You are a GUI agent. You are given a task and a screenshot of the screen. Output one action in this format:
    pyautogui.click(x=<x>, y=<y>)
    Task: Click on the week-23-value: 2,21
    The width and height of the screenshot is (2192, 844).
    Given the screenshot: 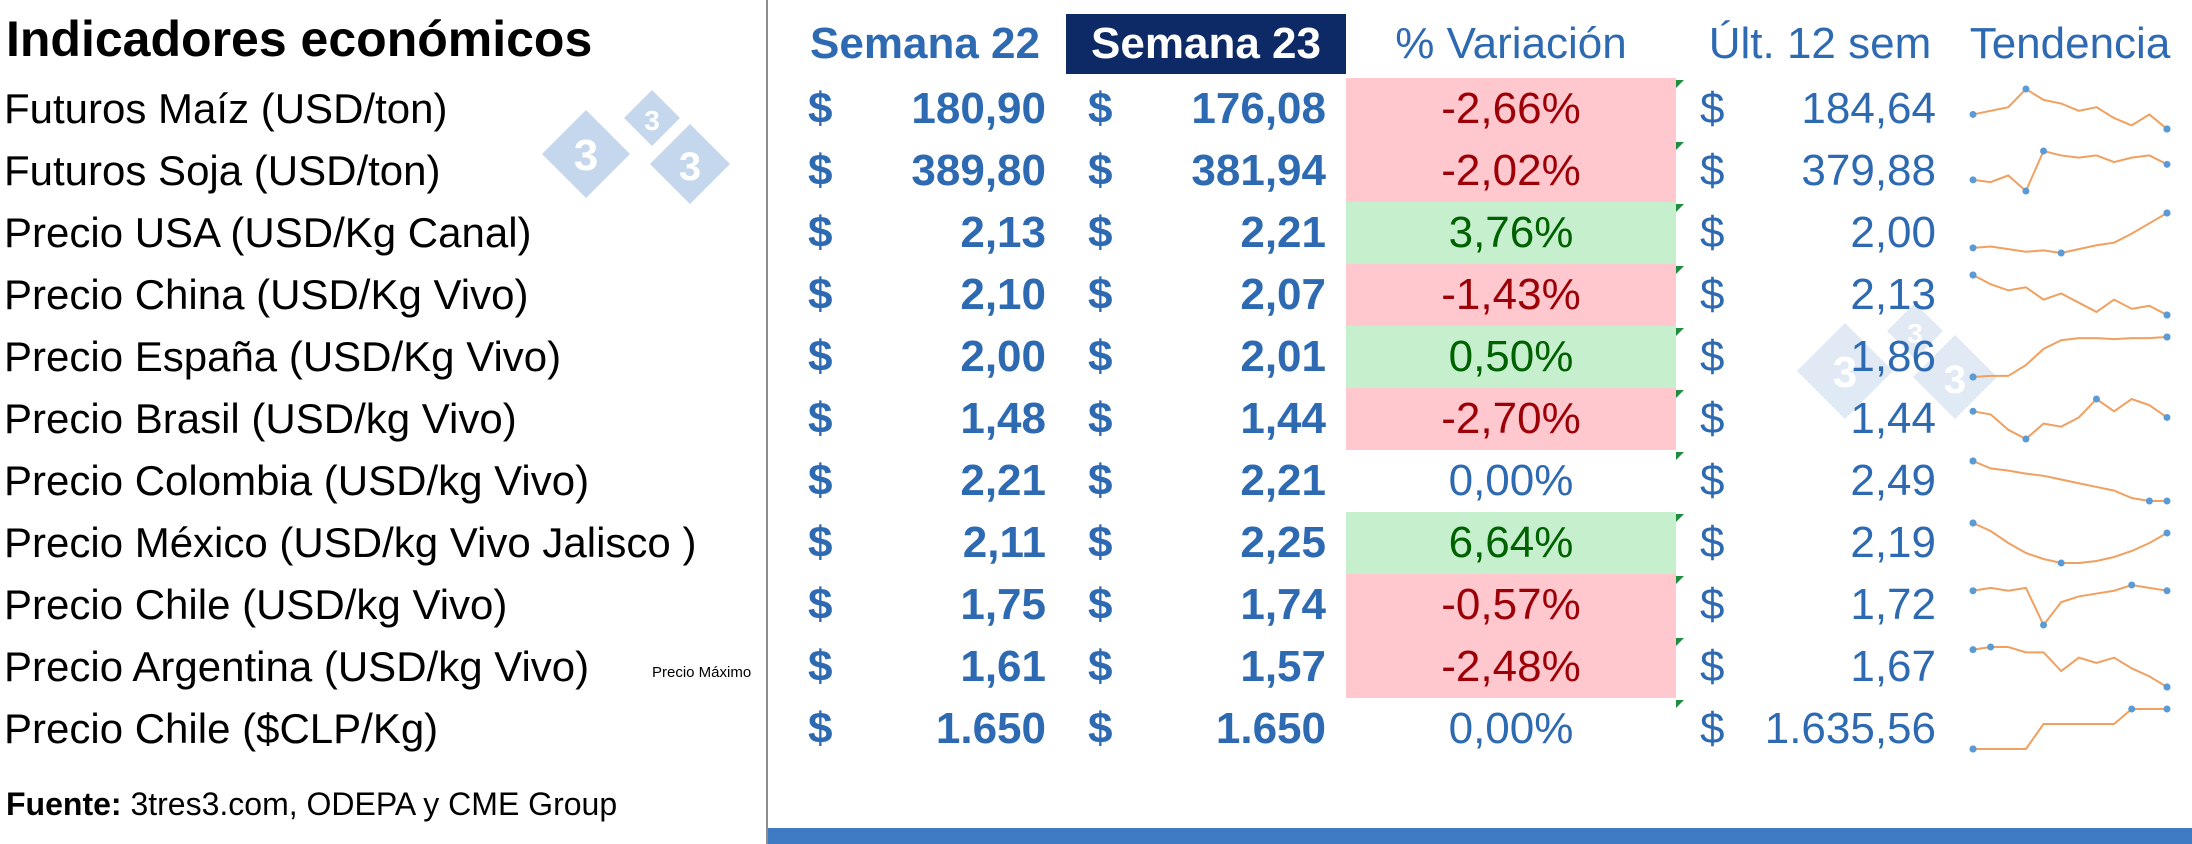 What is the action you would take?
    pyautogui.click(x=1283, y=480)
    